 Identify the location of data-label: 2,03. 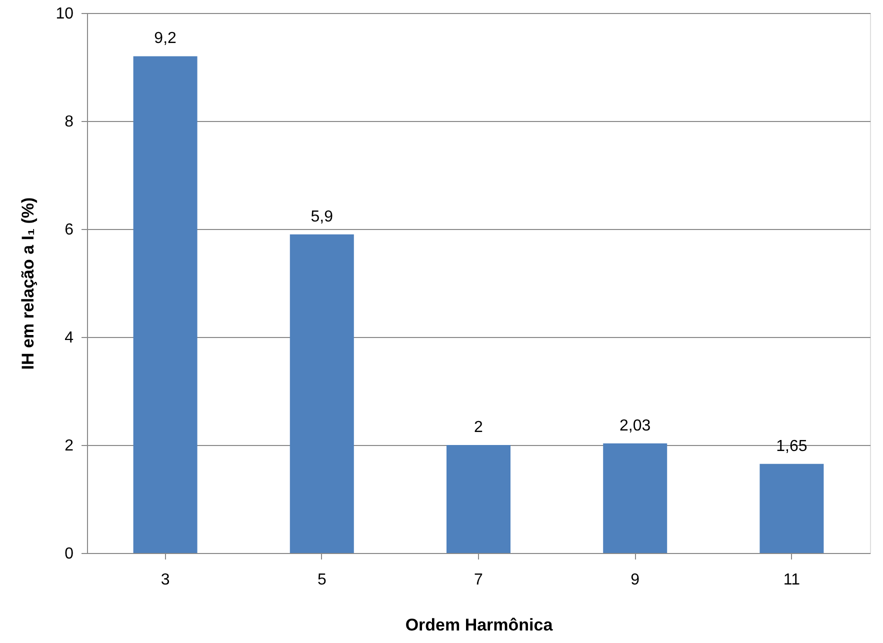
(635, 425).